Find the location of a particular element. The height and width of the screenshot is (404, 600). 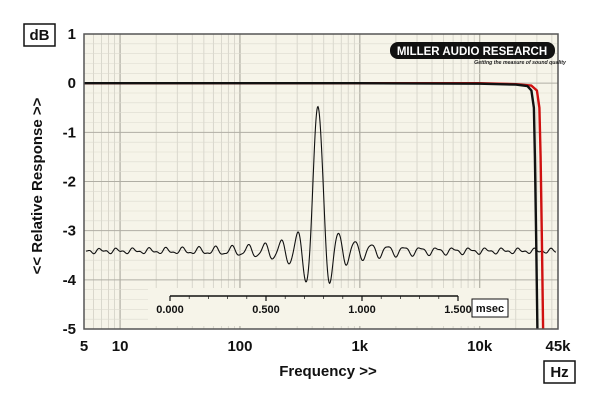

svg-text: MILLER AUDIO RESEARCH is located at coordinates (472, 52).